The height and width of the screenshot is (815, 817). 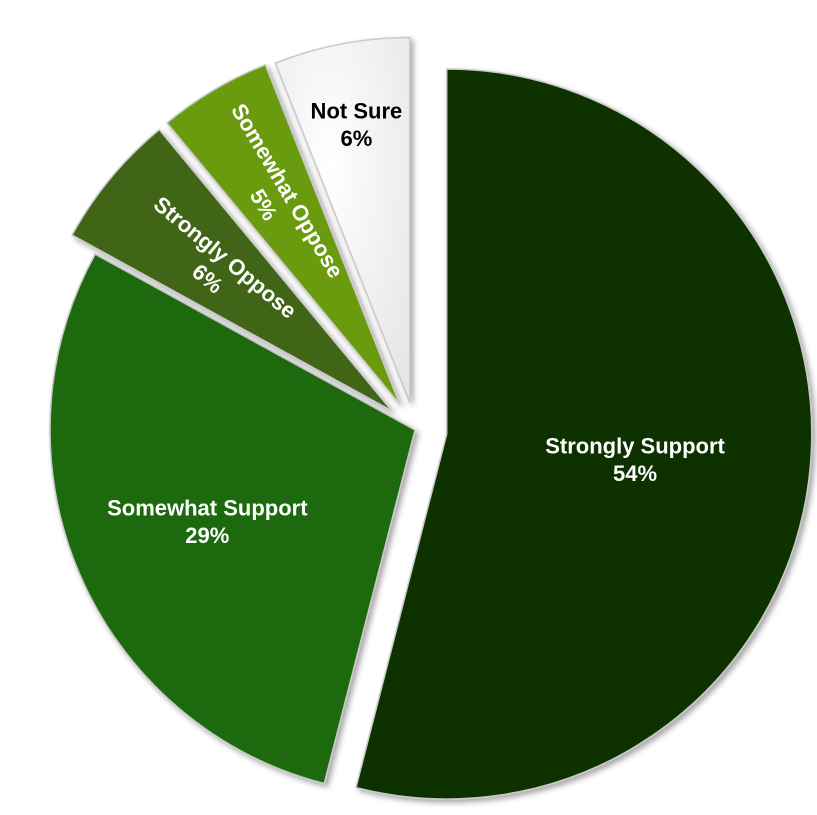 I want to click on slice-category-strongly-support: Strongly Support, so click(x=635, y=445).